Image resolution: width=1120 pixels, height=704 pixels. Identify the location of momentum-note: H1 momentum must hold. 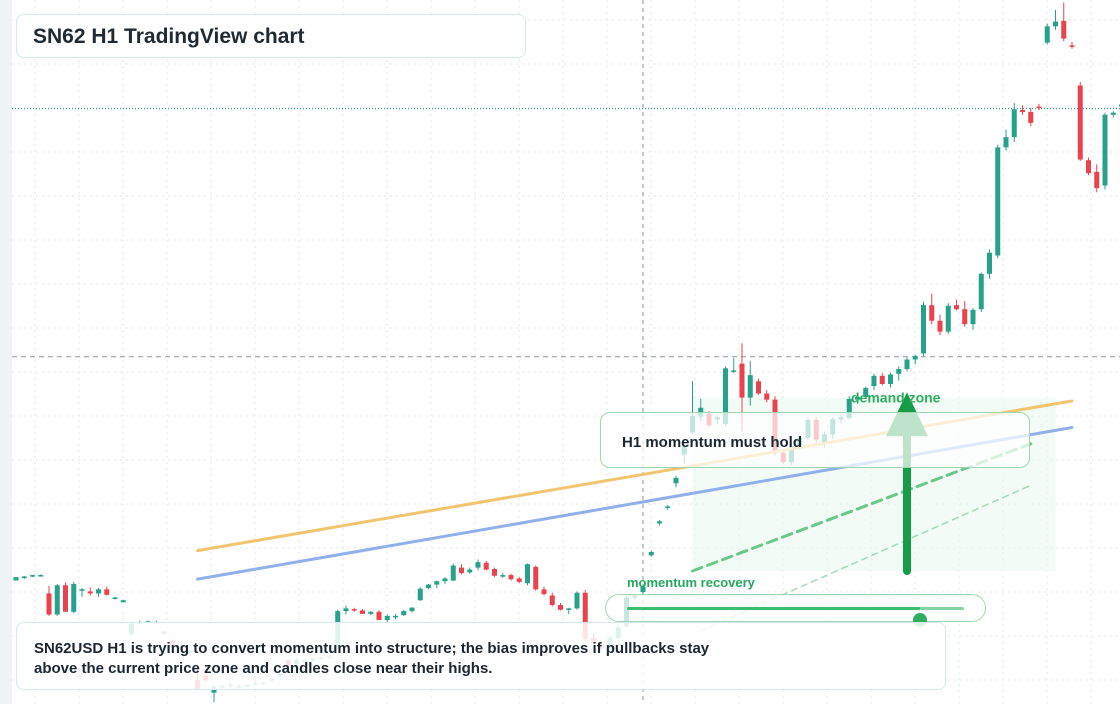
(815, 440).